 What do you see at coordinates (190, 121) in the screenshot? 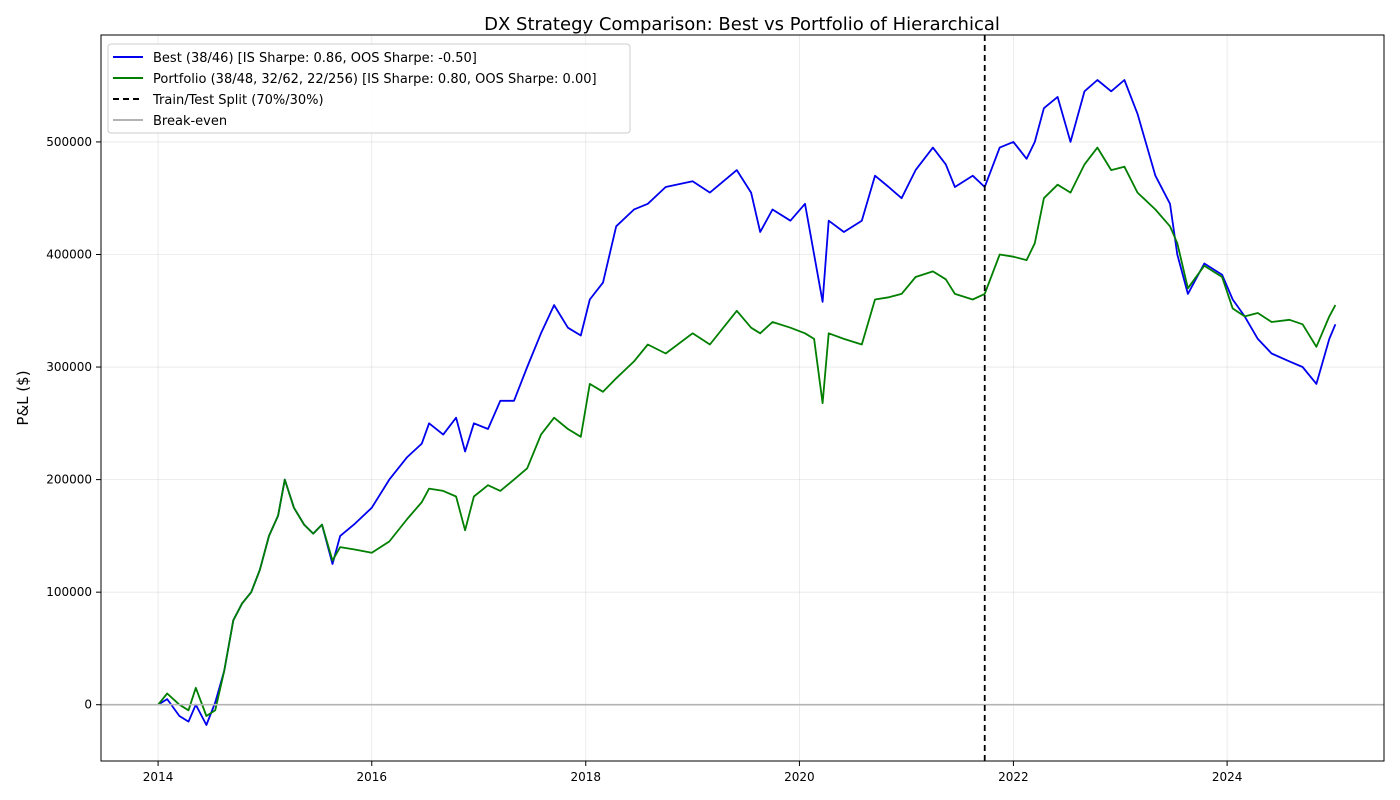
I see `legend-label-break-even: Break-even` at bounding box center [190, 121].